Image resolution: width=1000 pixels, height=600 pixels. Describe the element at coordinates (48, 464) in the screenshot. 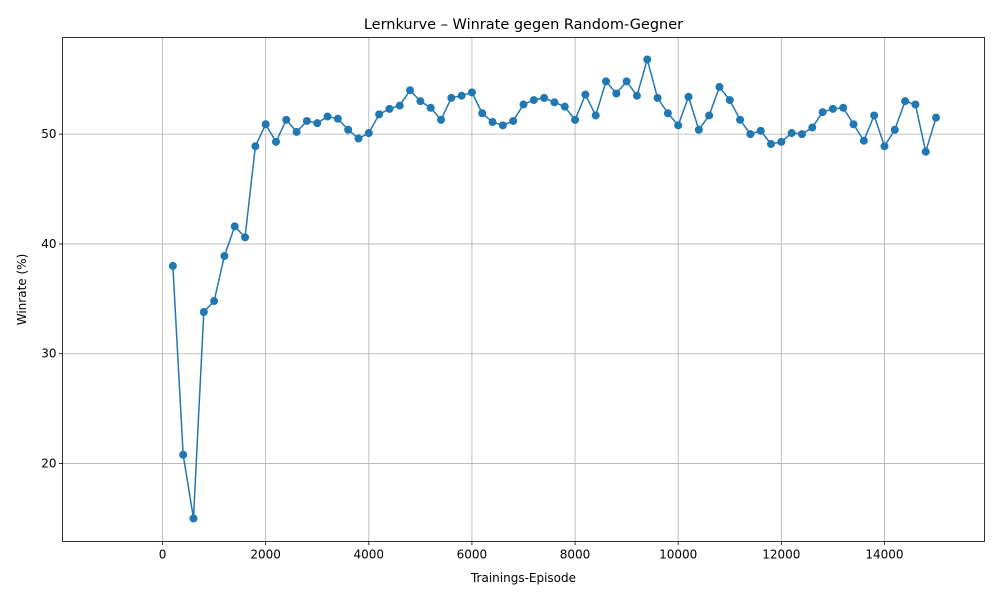

I see `y-tick-label: 20` at that location.